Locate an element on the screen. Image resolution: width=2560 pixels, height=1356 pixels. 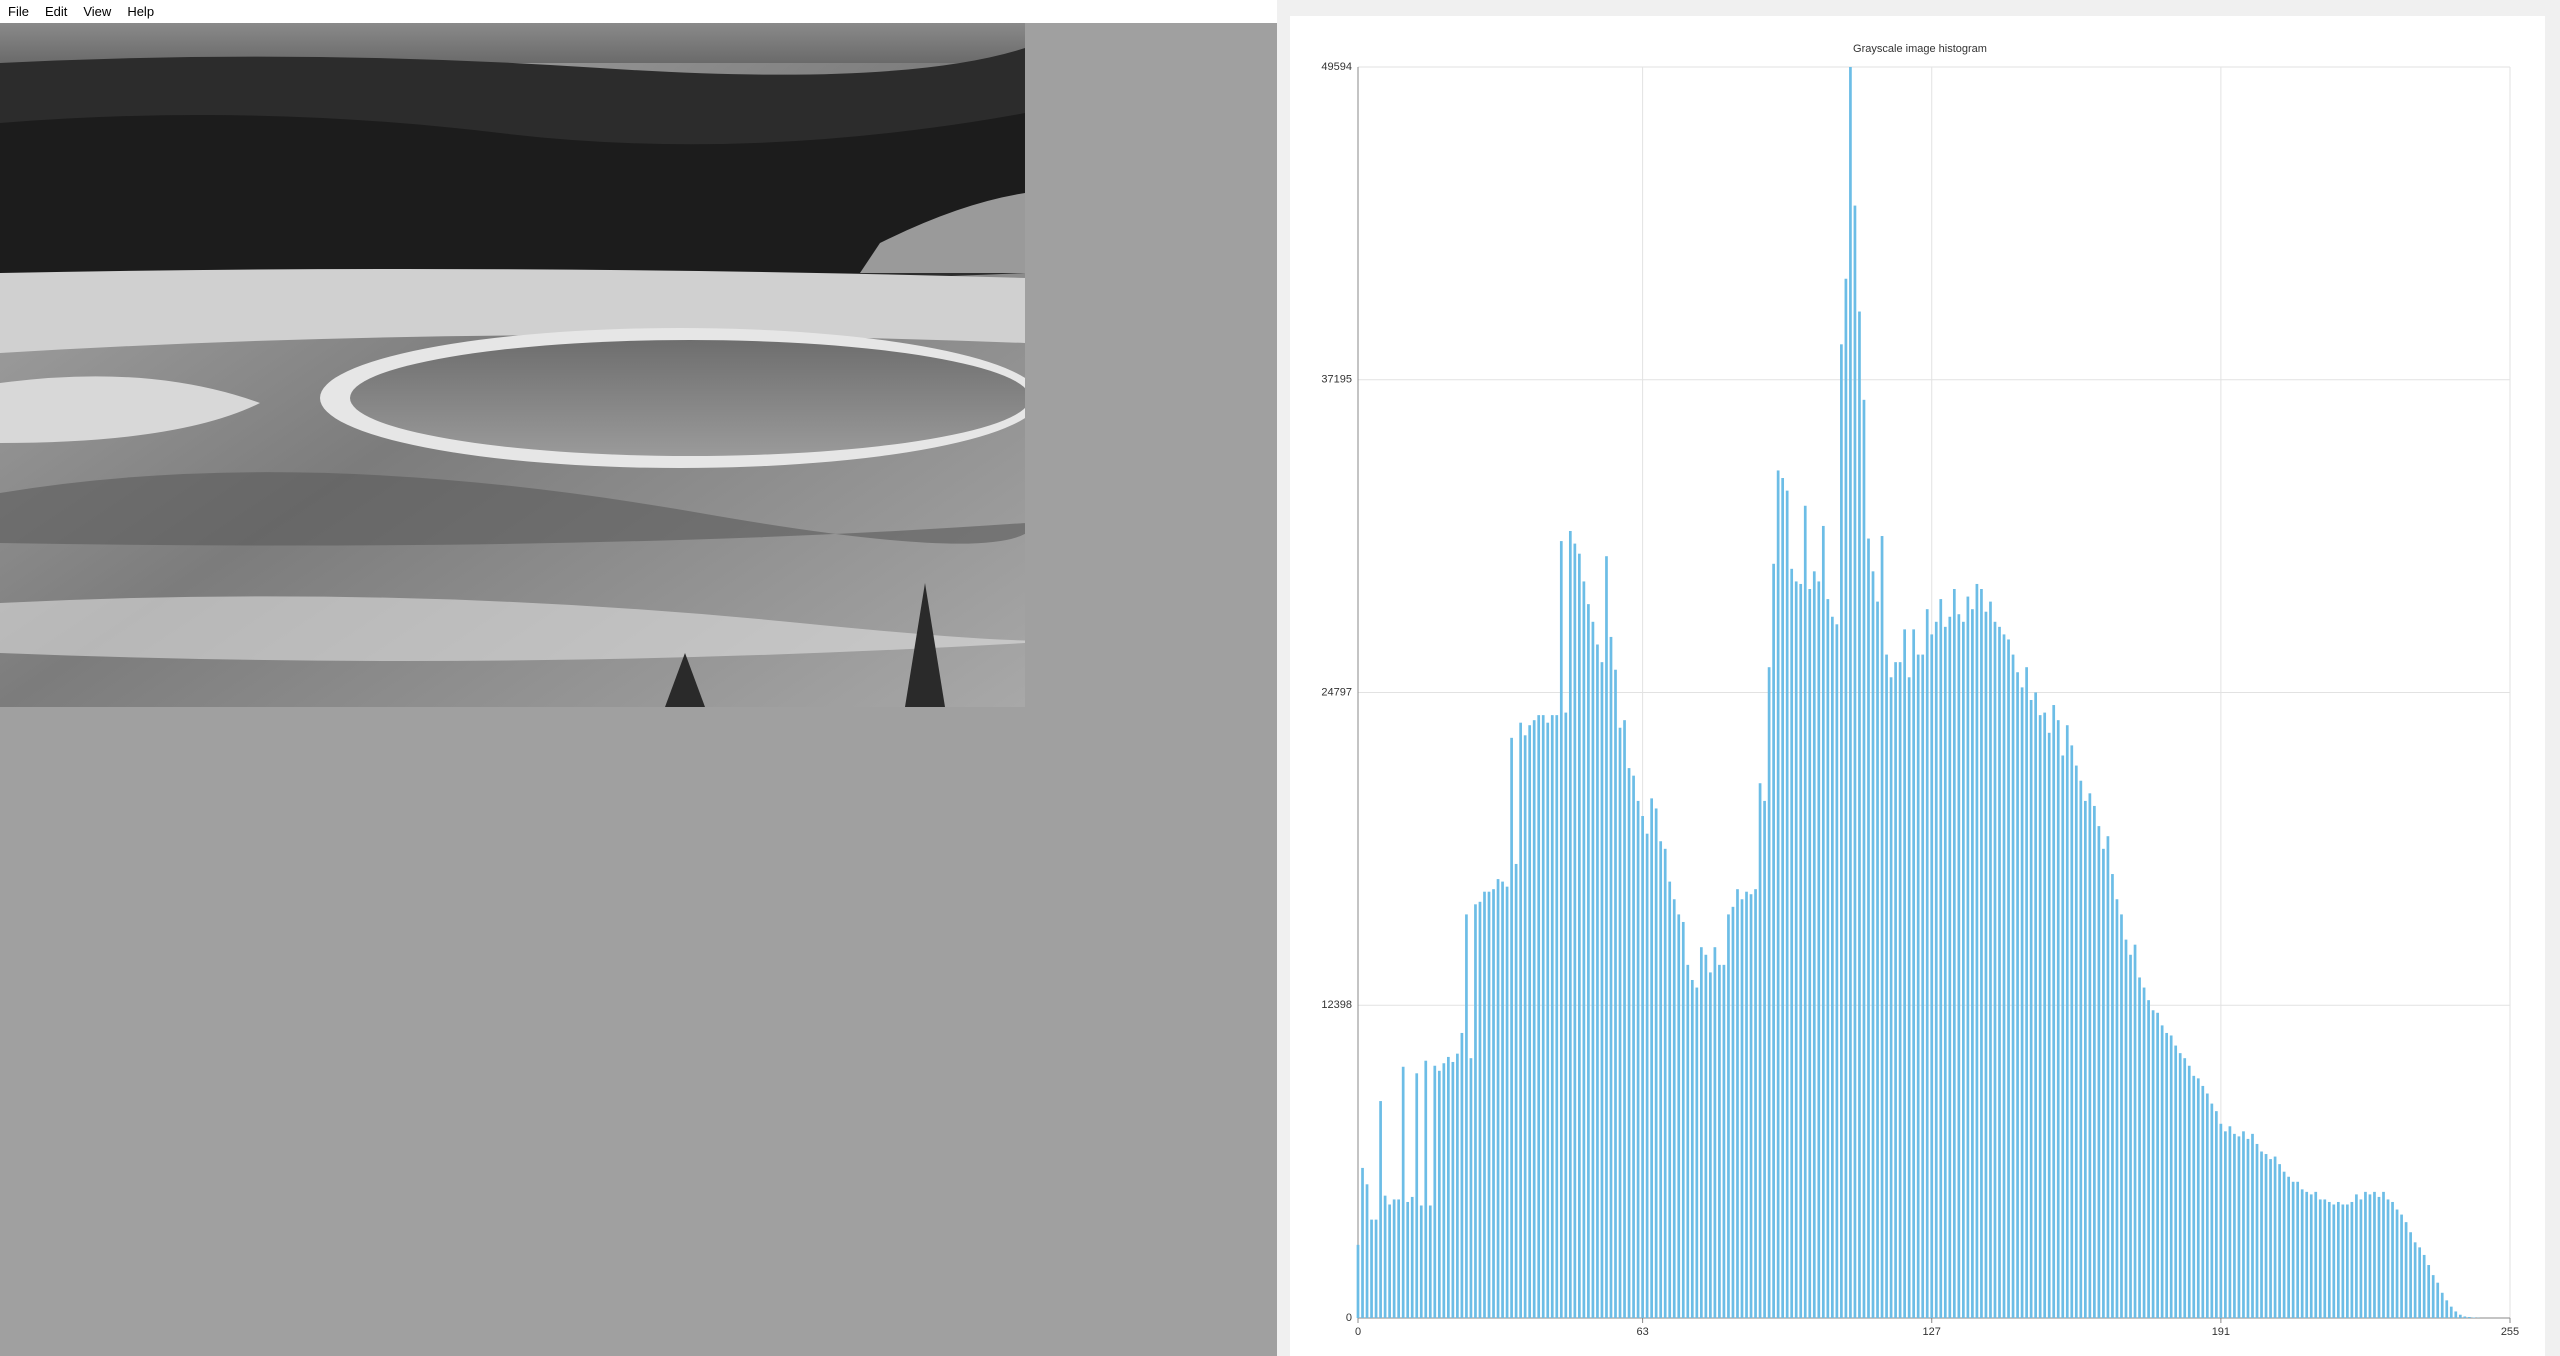
y-tick-label: 12398 is located at coordinates (1336, 1005).